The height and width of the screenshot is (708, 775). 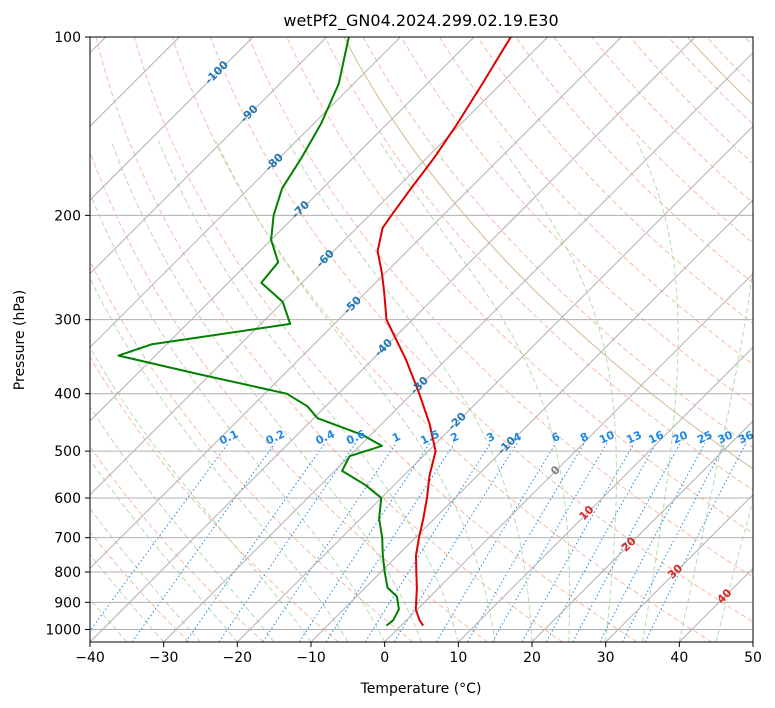 What do you see at coordinates (753, 658) in the screenshot?
I see `x-tick-label: 50` at bounding box center [753, 658].